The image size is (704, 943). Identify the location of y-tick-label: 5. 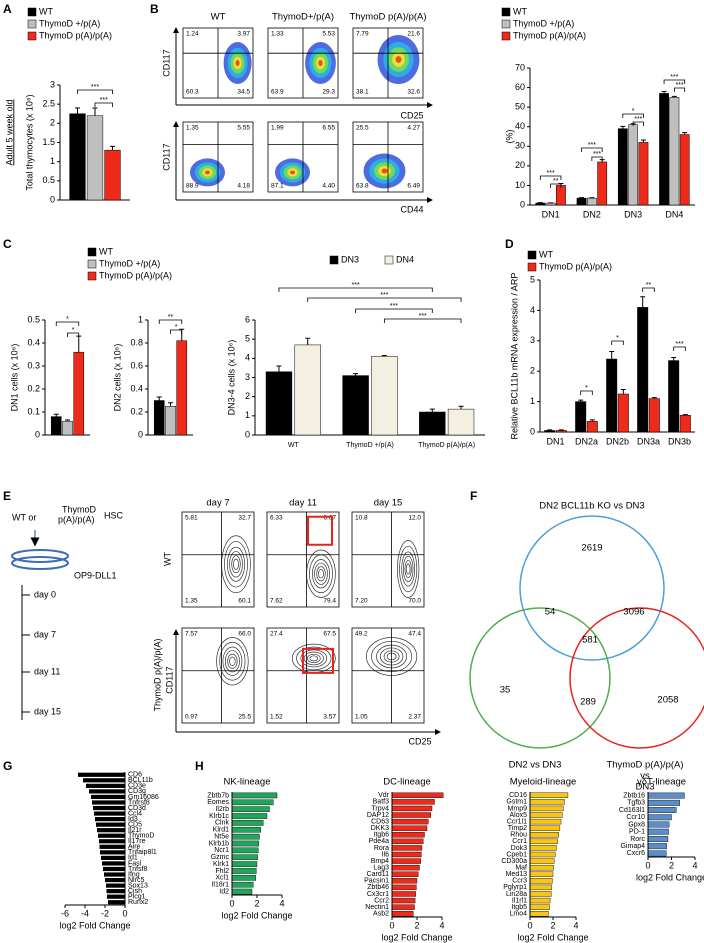
(247, 339).